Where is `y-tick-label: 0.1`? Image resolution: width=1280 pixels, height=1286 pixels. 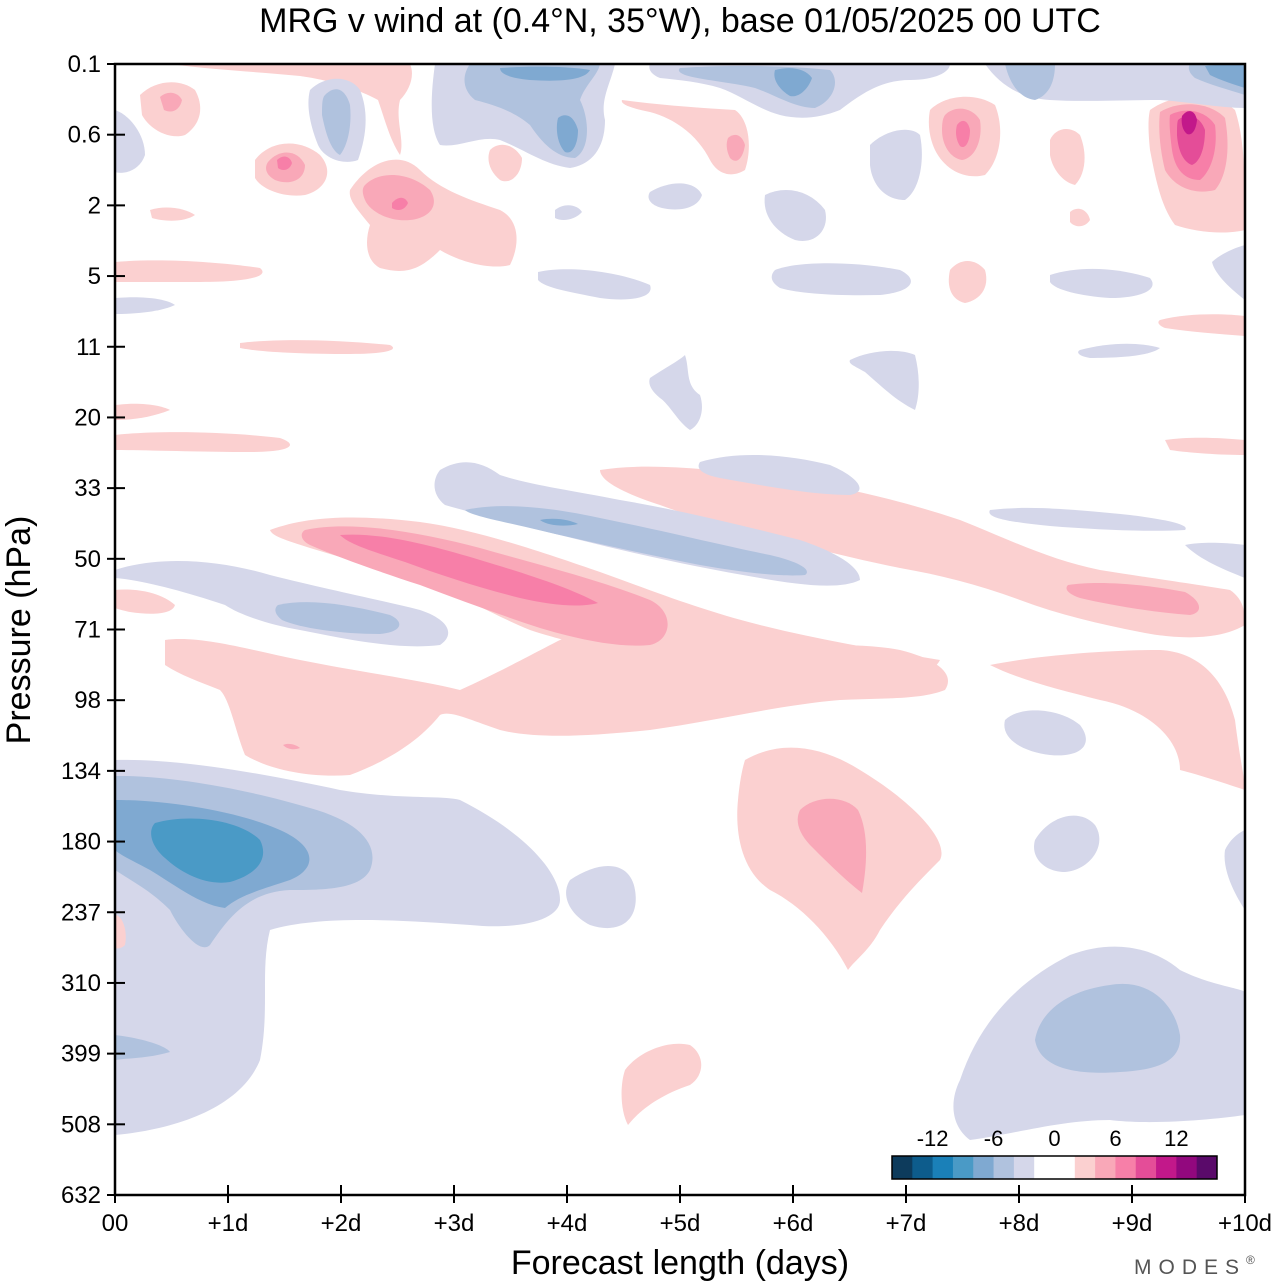 y-tick-label: 0.1 is located at coordinates (84, 64).